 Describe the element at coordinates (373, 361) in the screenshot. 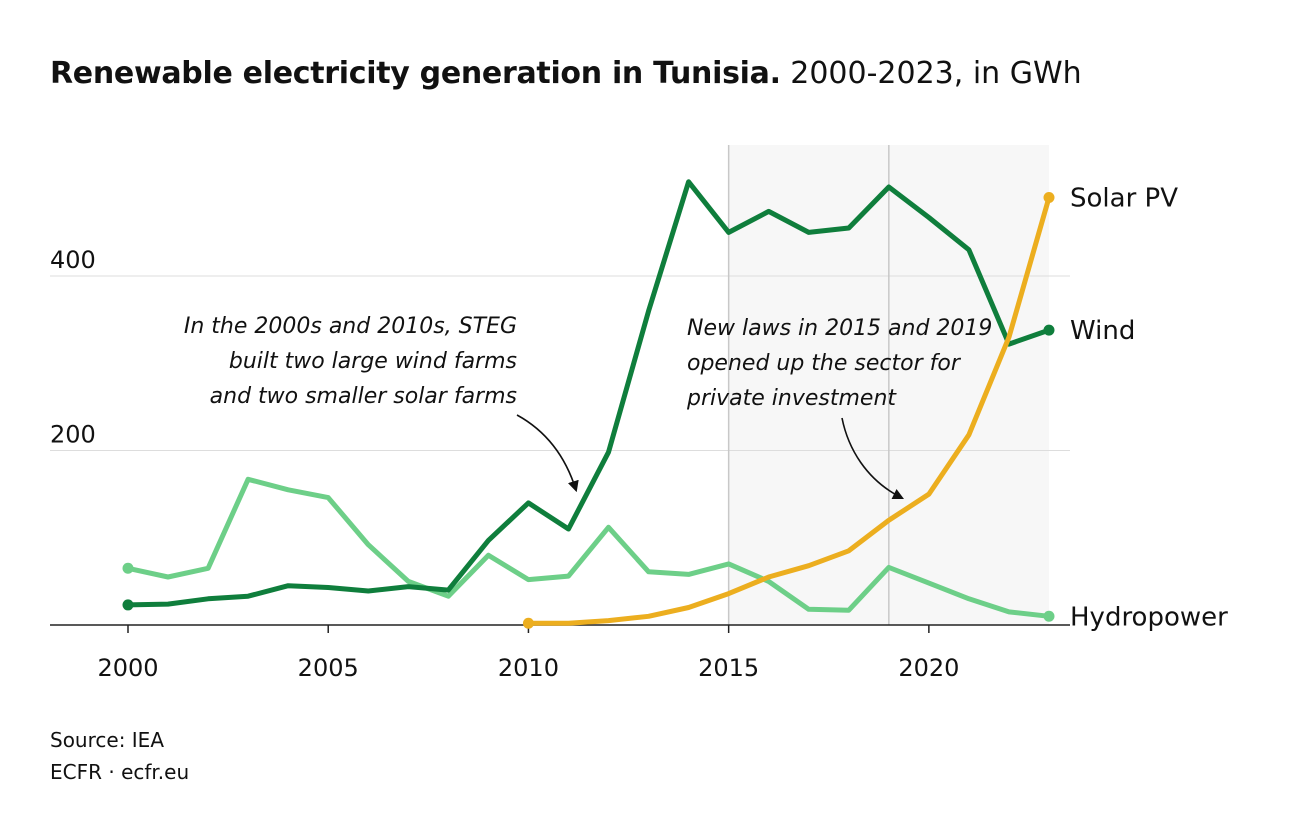

I see `annotation-1-line-2: built two large wind farms` at that location.